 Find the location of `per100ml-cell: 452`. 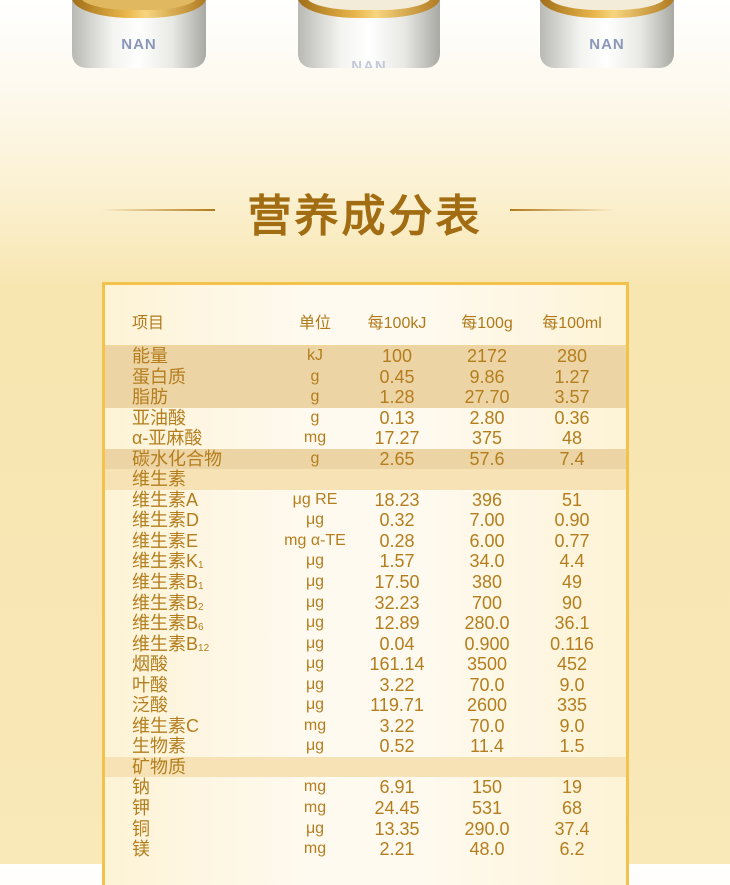

per100ml-cell: 452 is located at coordinates (572, 664).